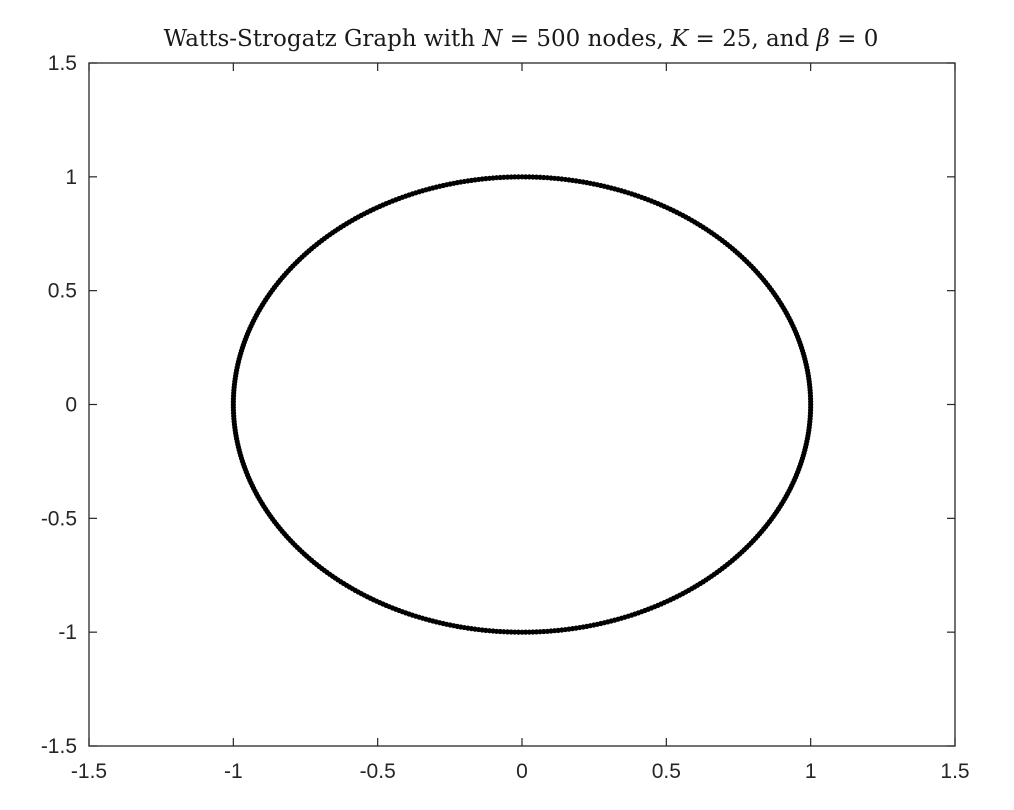  I want to click on x-tick-label: -1.5, so click(89, 771).